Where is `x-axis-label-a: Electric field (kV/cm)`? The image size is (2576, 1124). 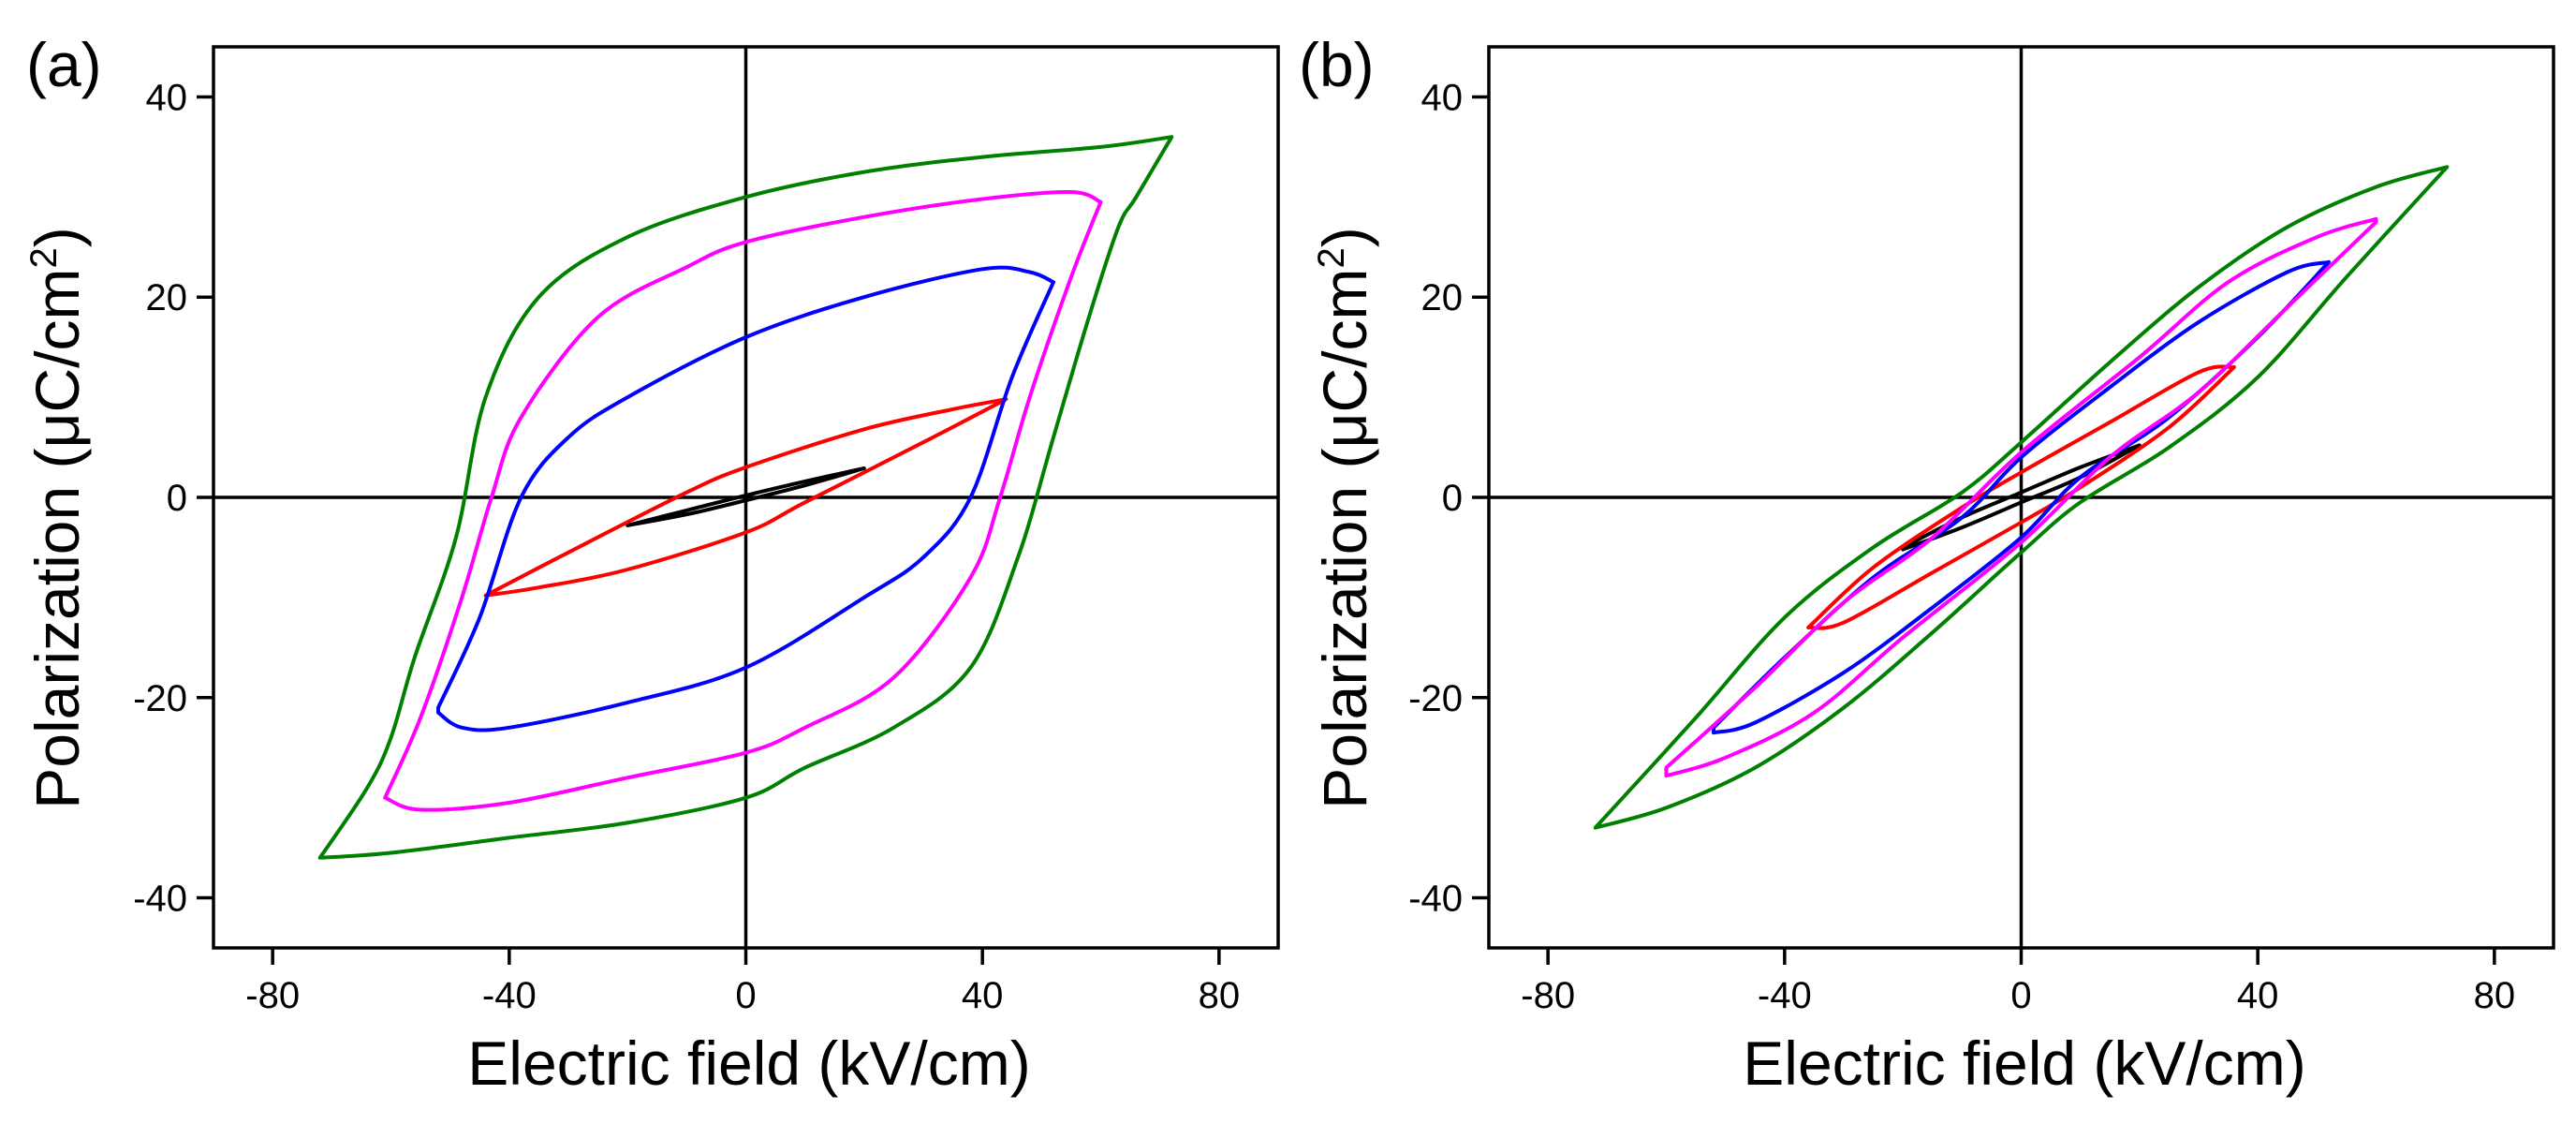 x-axis-label-a: Electric field (kV/cm) is located at coordinates (748, 1063).